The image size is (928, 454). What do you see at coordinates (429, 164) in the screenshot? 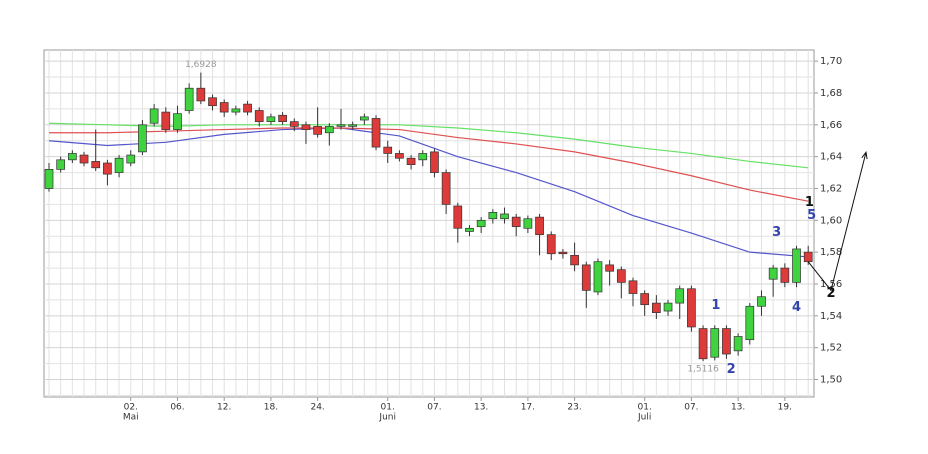
I see `moving-average` at bounding box center [429, 164].